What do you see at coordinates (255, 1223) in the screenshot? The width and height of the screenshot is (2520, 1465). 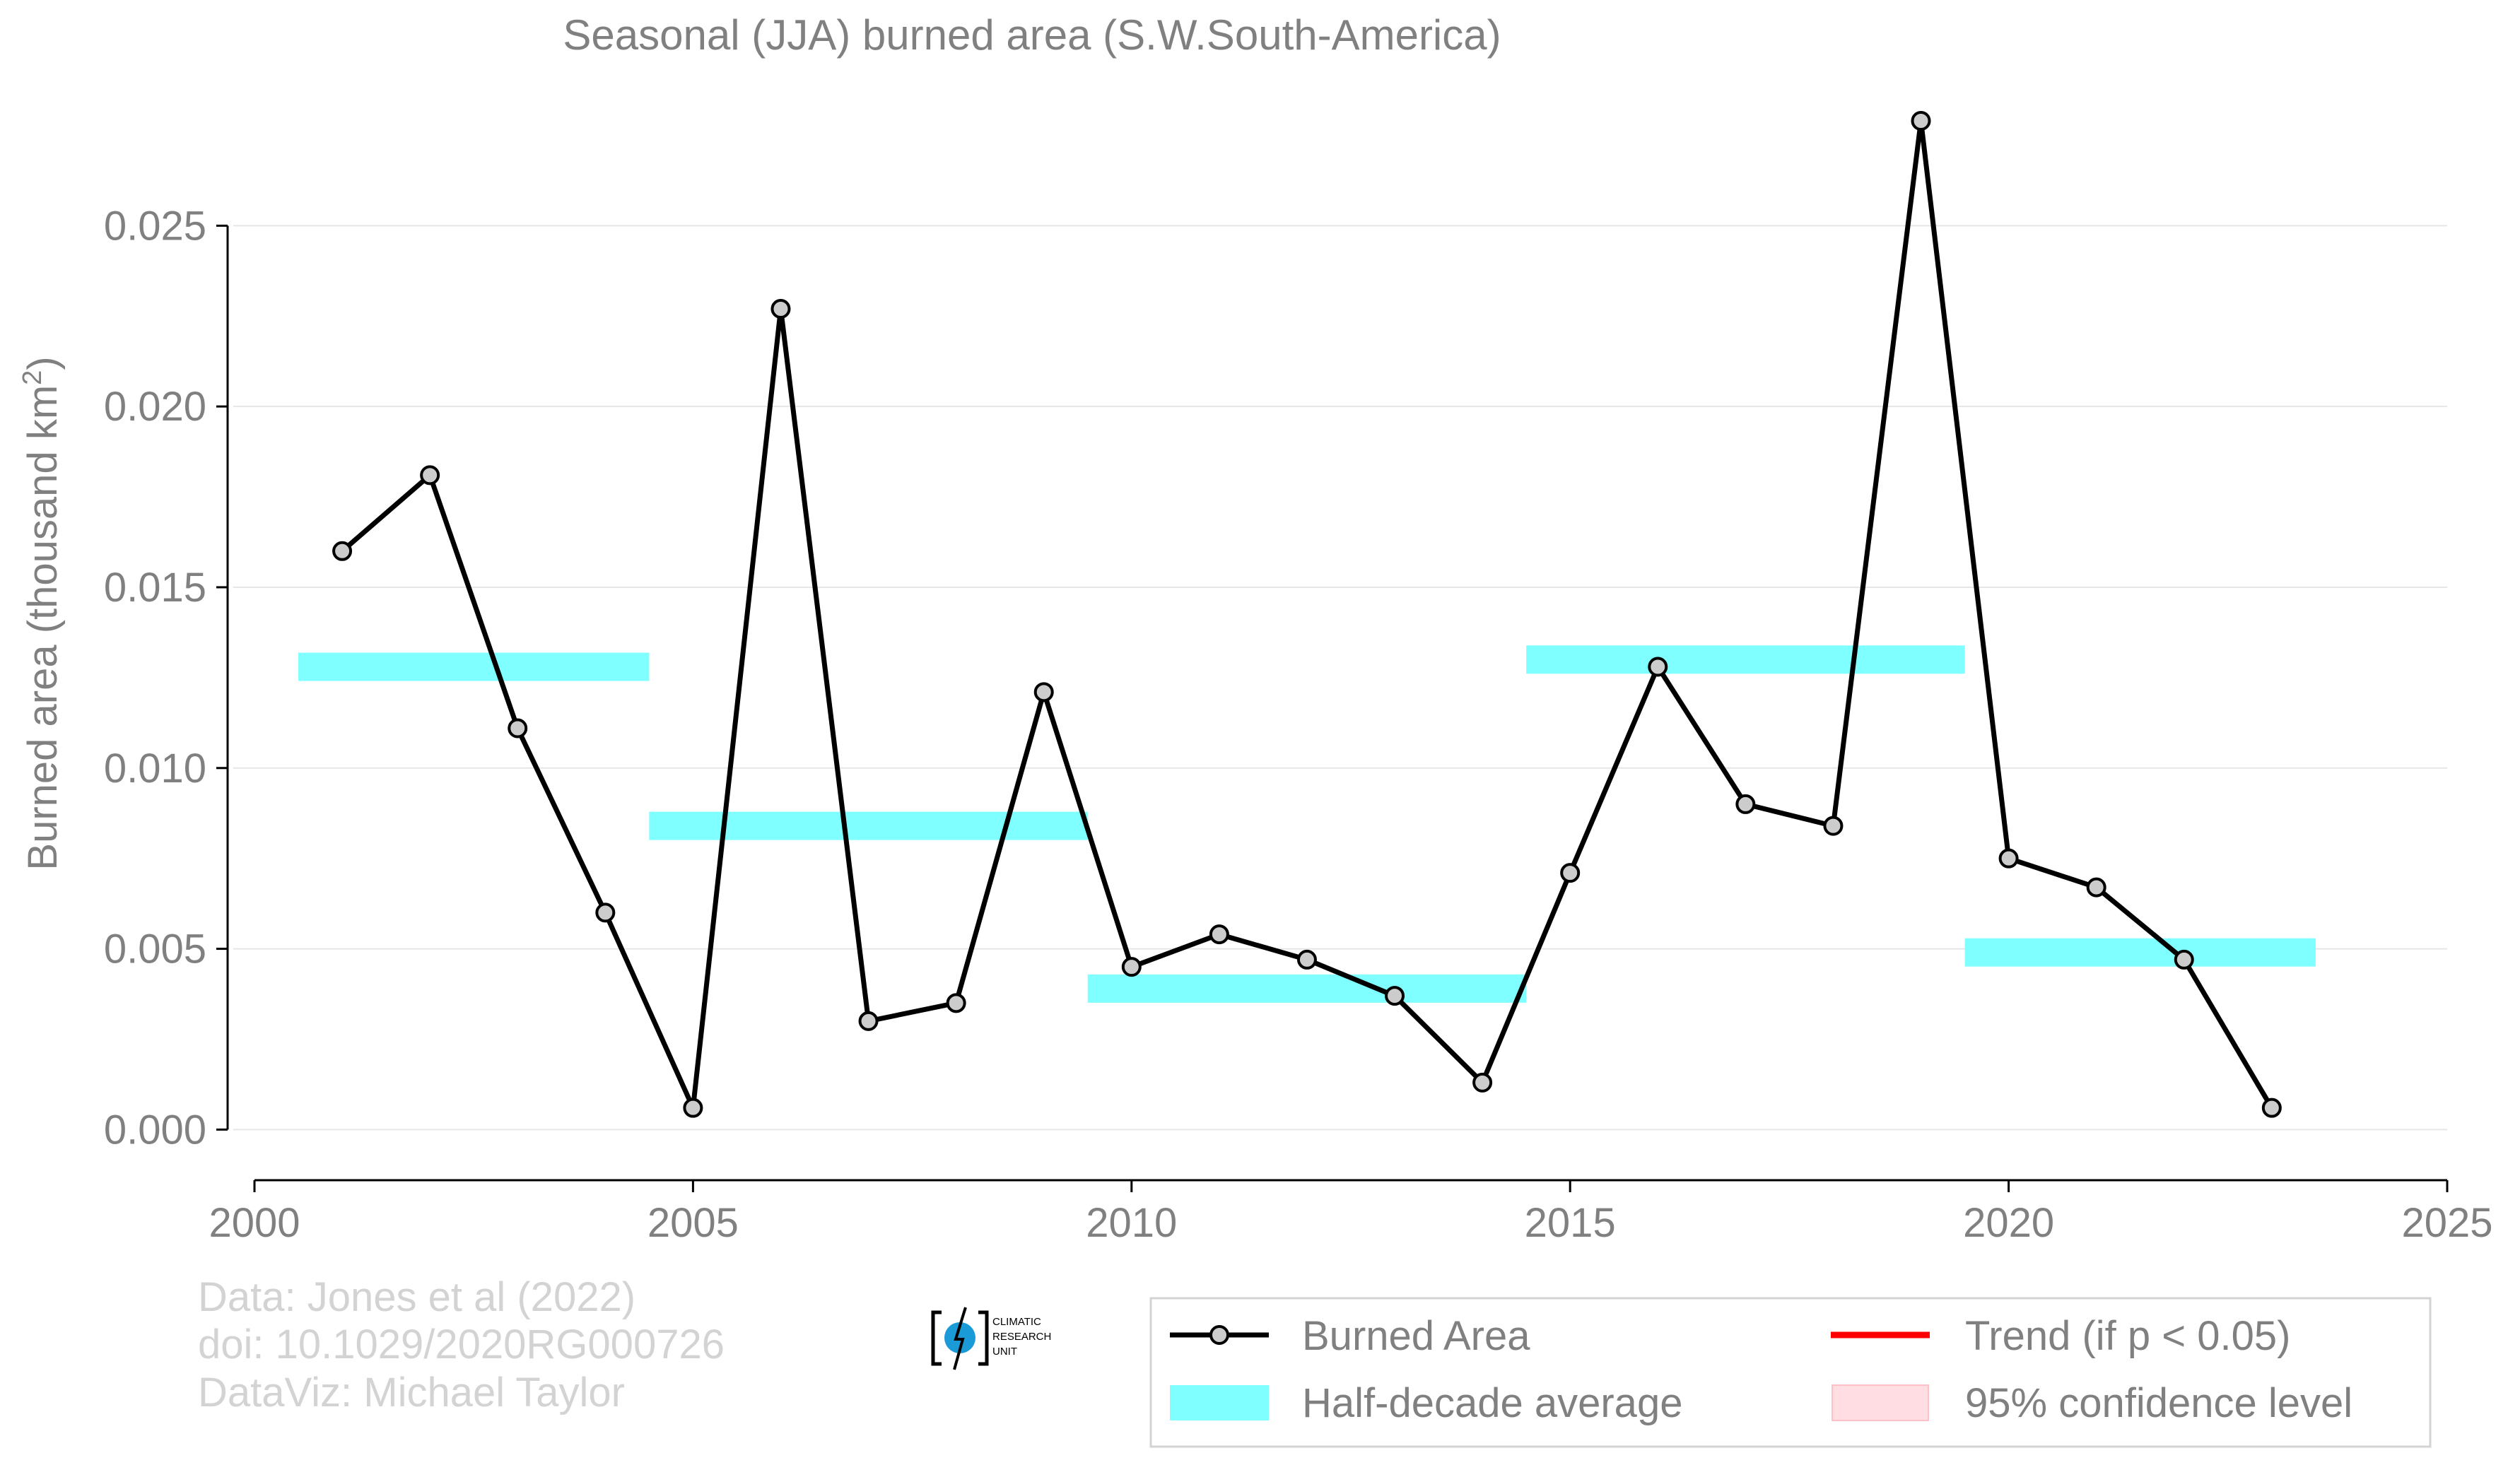 I see `x-tick-label-0: 2000` at bounding box center [255, 1223].